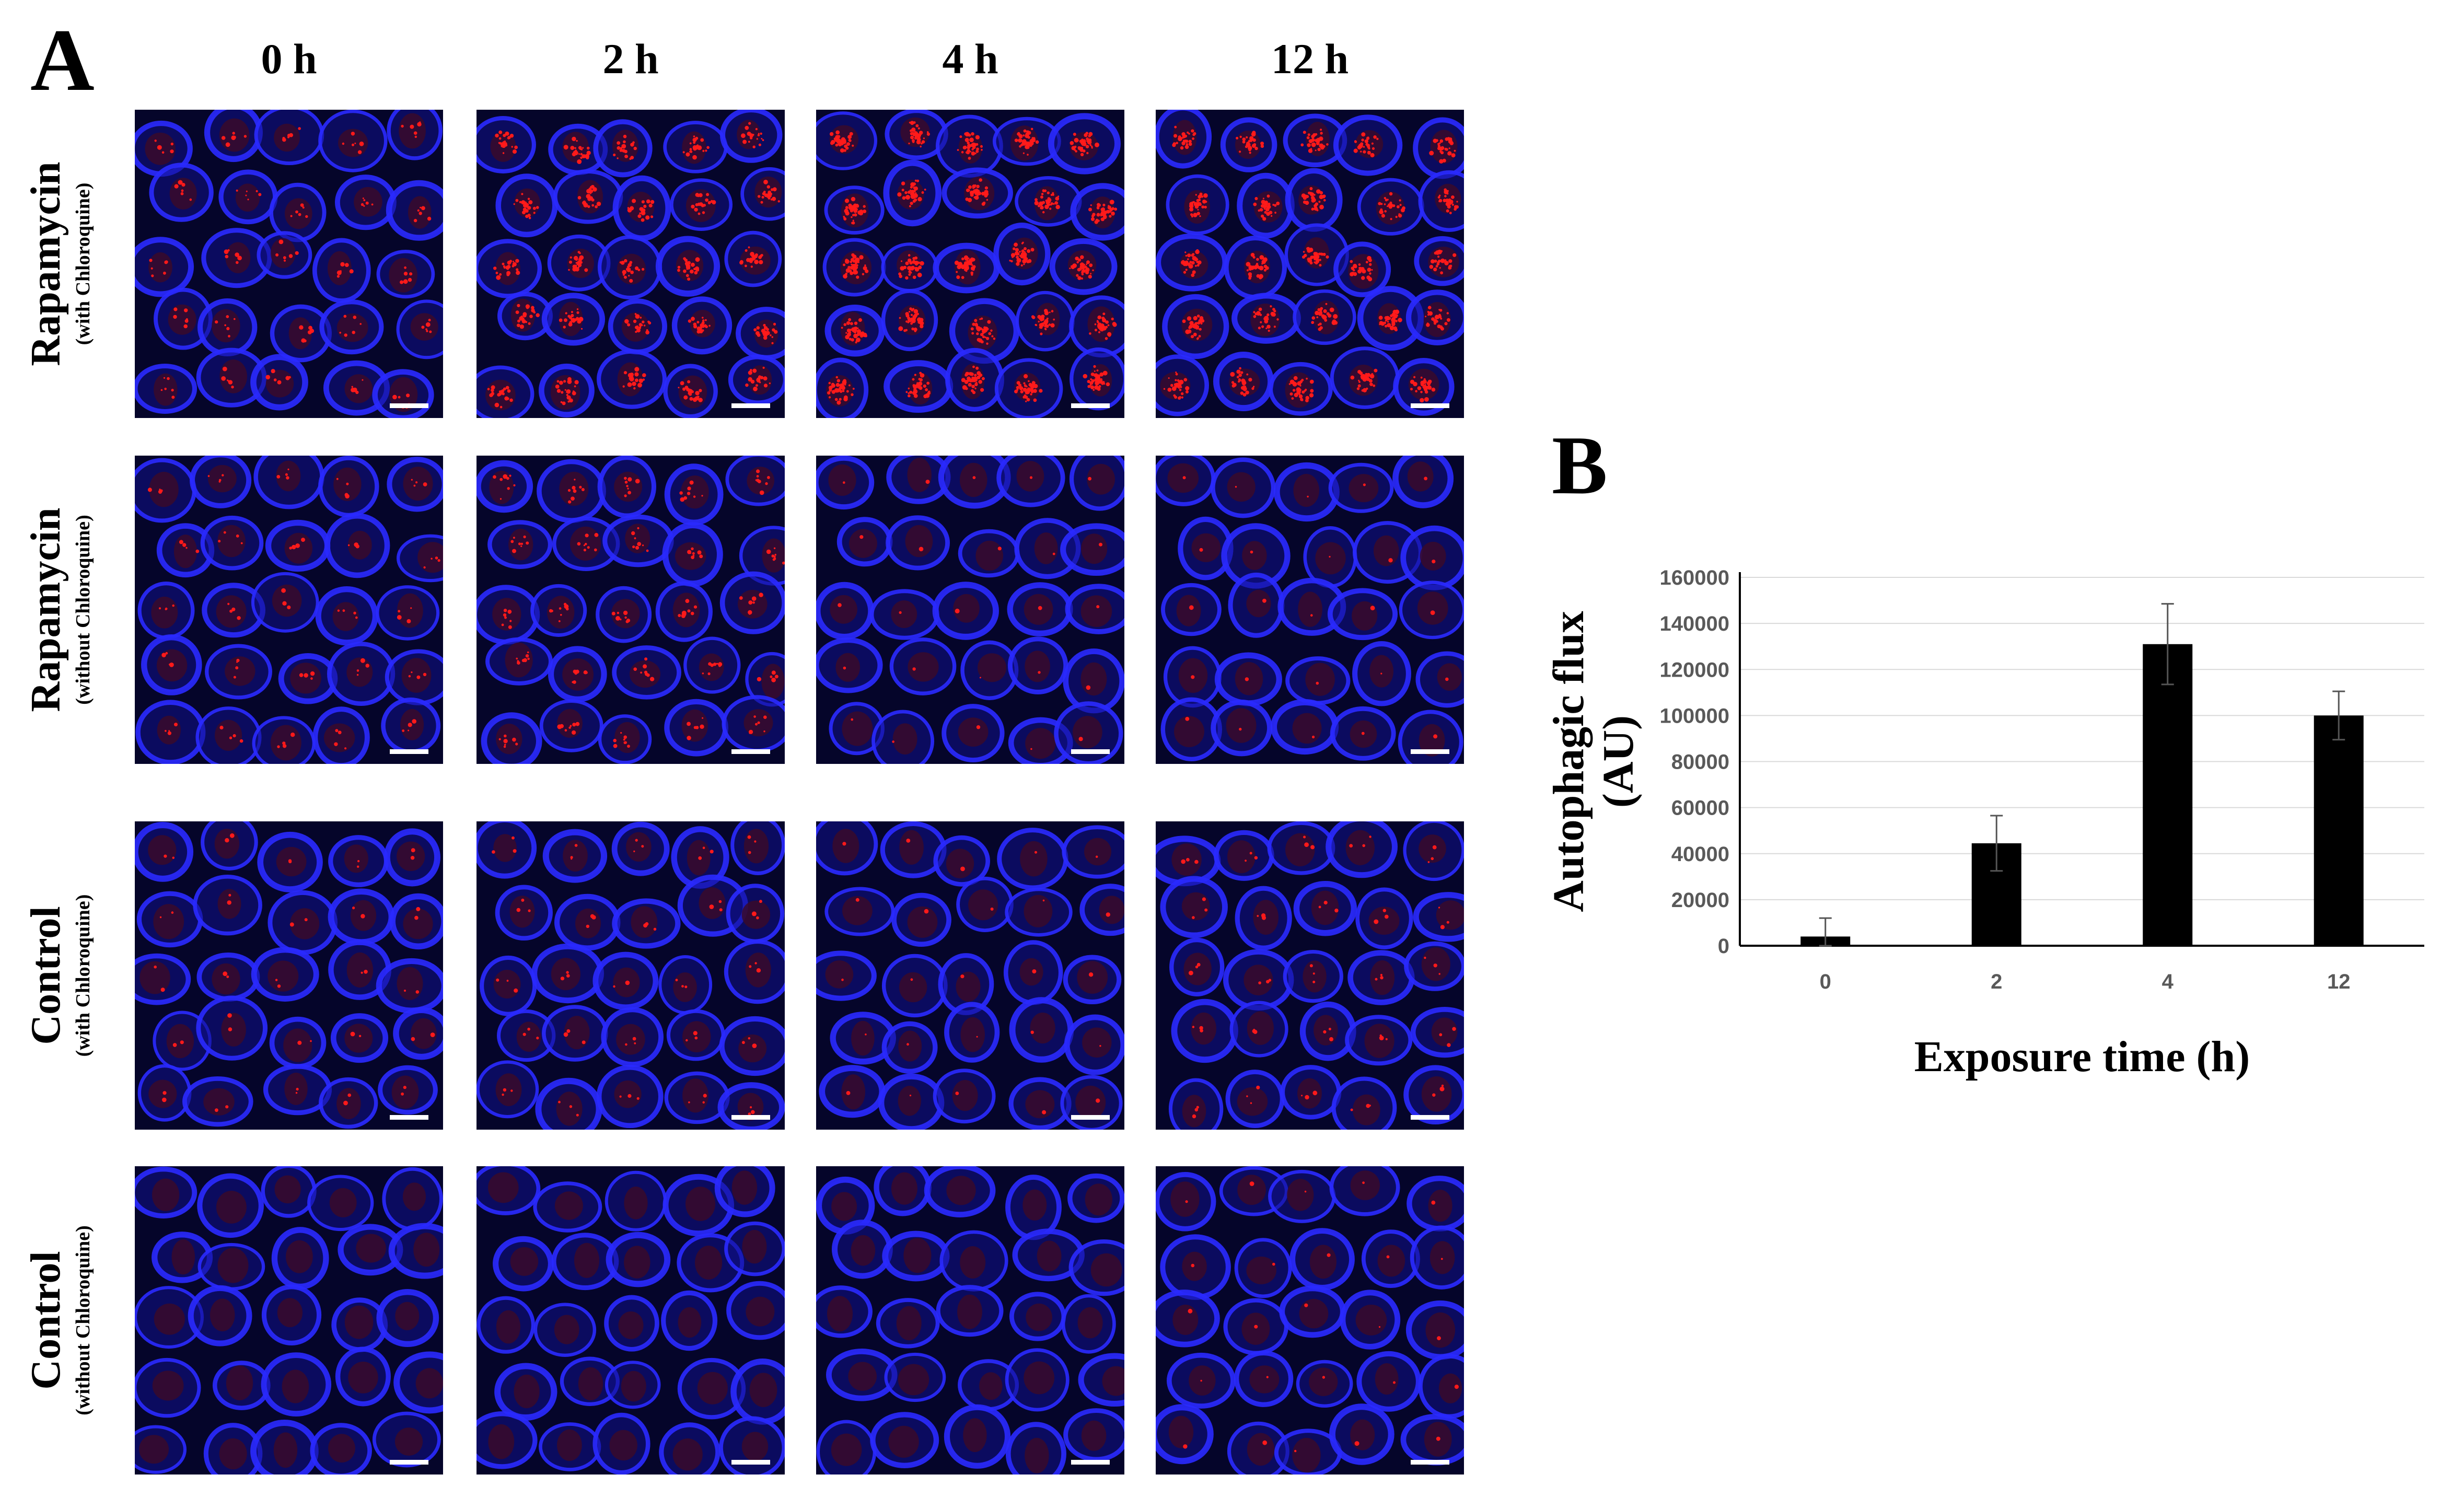 This screenshot has width=2464, height=1486. I want to click on micrograph-r0-c2, so click(970, 264).